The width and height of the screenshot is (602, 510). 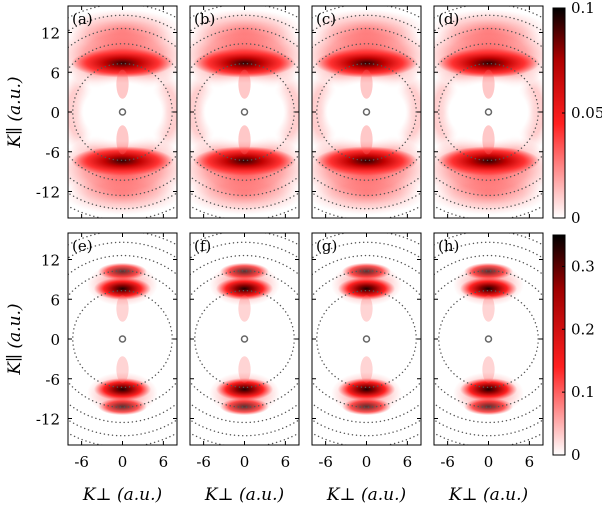 What do you see at coordinates (576, 455) in the screenshot?
I see `colorbar-tick-label: 0` at bounding box center [576, 455].